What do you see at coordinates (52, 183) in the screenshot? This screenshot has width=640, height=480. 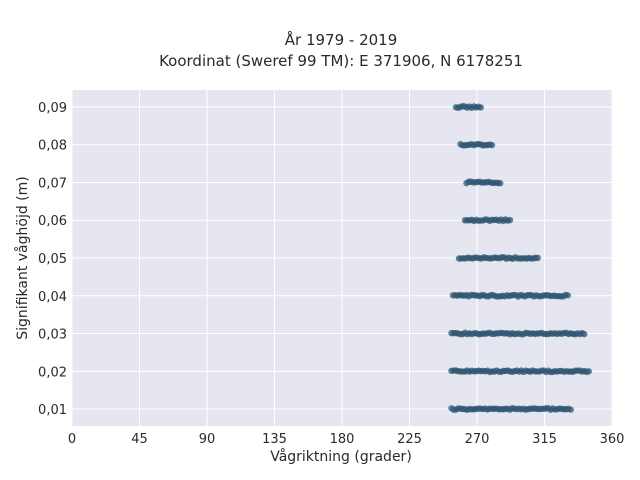 I see `y-tick-label: 0,07` at bounding box center [52, 183].